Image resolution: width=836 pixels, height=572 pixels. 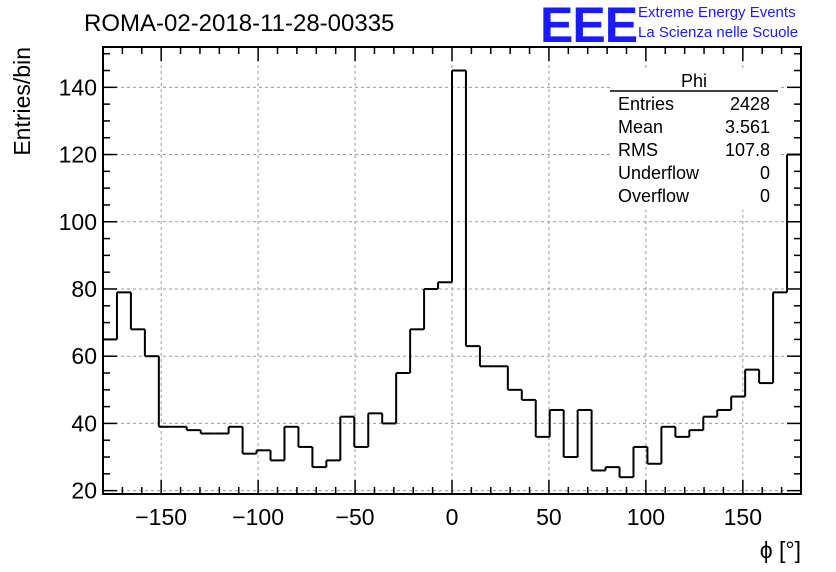 What do you see at coordinates (747, 150) in the screenshot?
I see `stats-row-value: 107.8` at bounding box center [747, 150].